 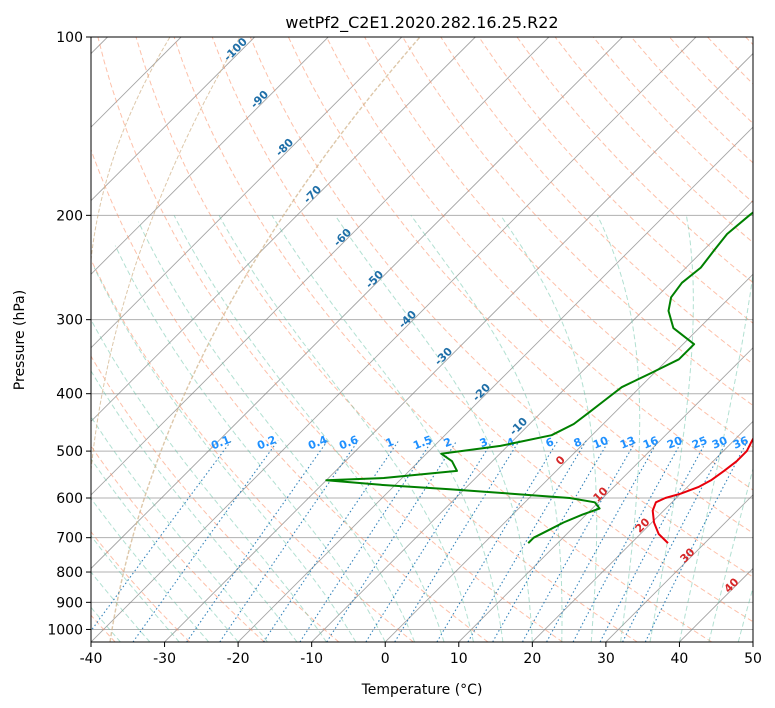 I want to click on mixing-ratio-label: 10, so click(x=600, y=443).